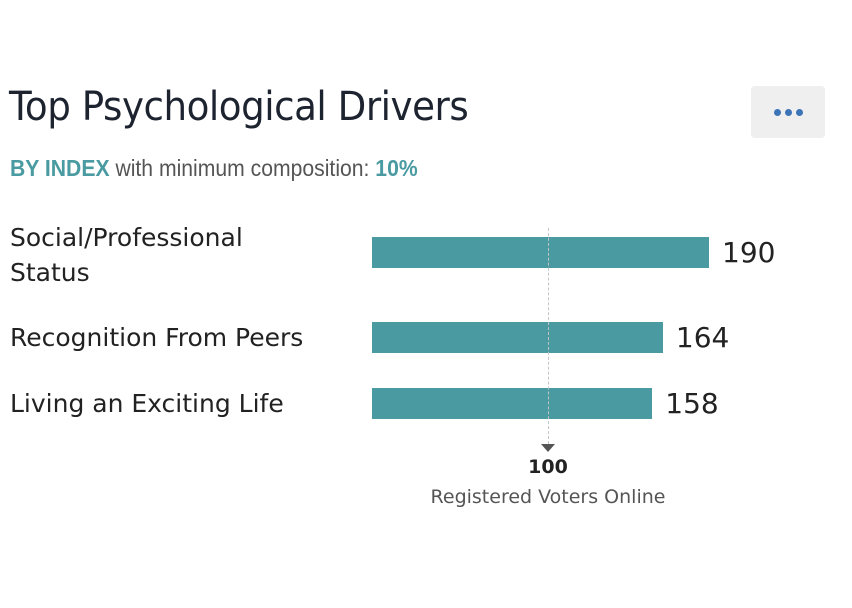 This screenshot has width=852, height=608. I want to click on subtitle-text: with minimum composition:, so click(242, 168).